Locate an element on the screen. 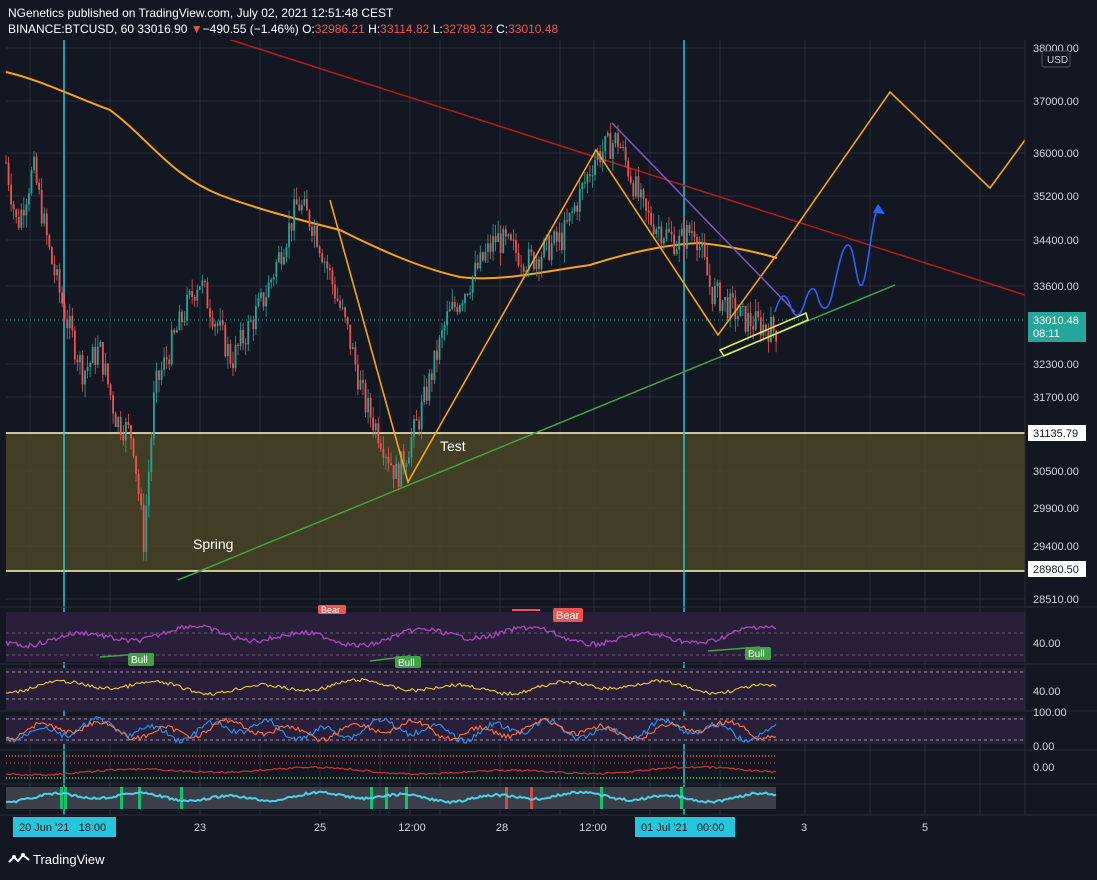  time-highlight-right: 01 Jul '21 00:00 is located at coordinates (685, 827).